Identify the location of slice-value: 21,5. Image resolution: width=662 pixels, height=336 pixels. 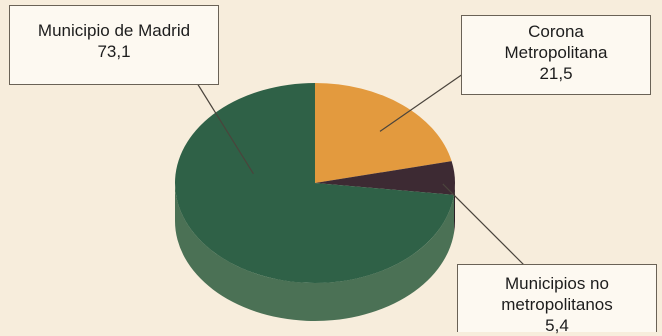
(556, 73).